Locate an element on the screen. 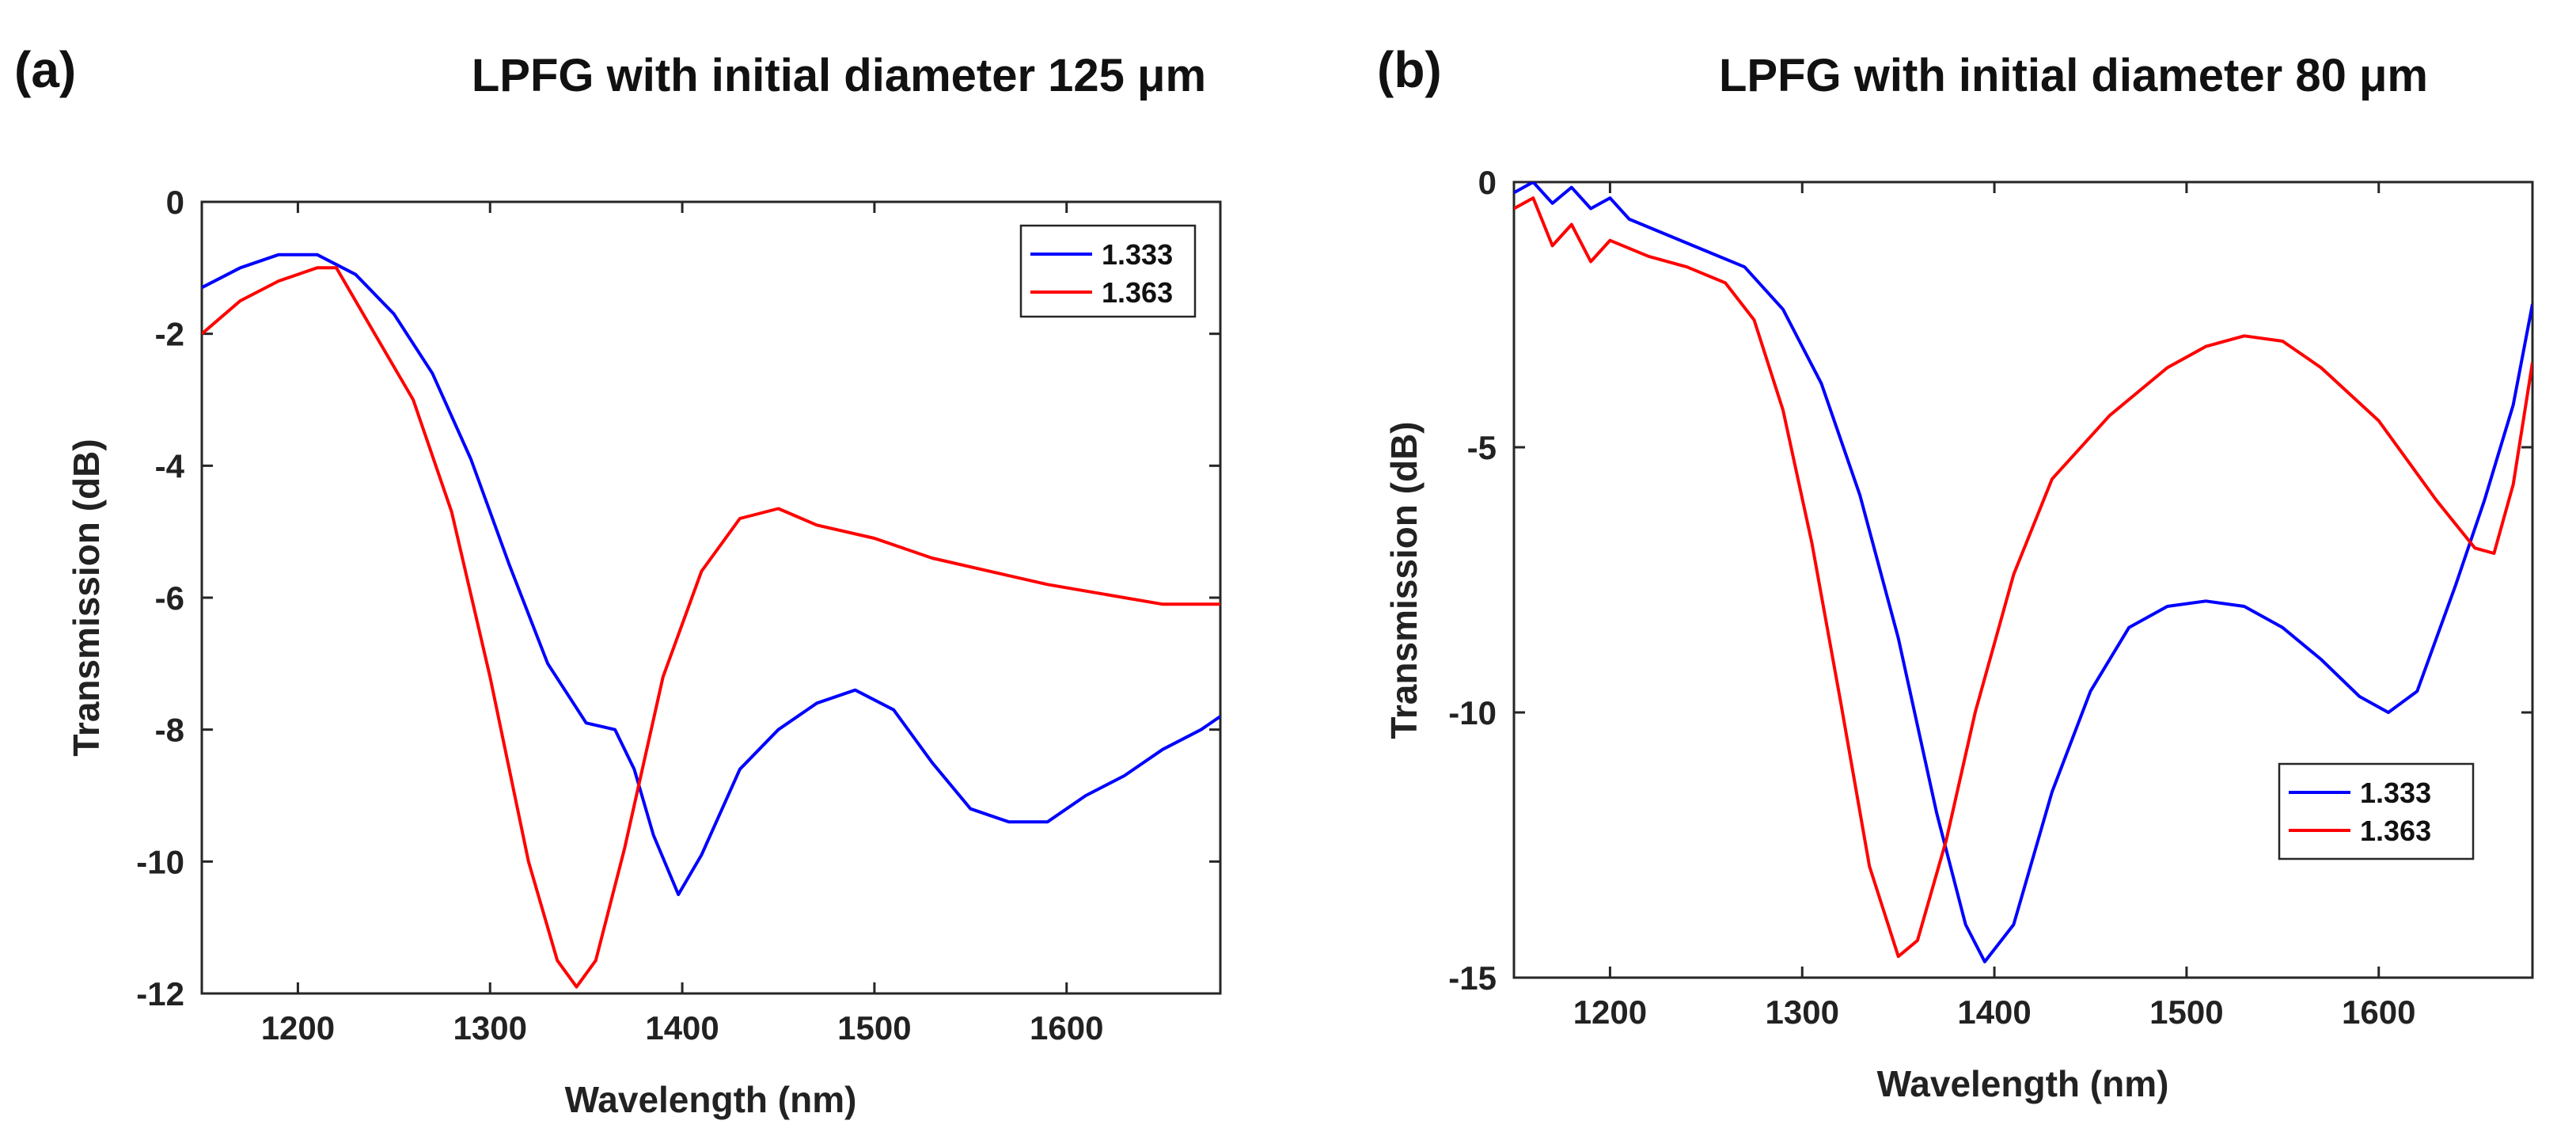  panel-label: (a) is located at coordinates (45, 69).